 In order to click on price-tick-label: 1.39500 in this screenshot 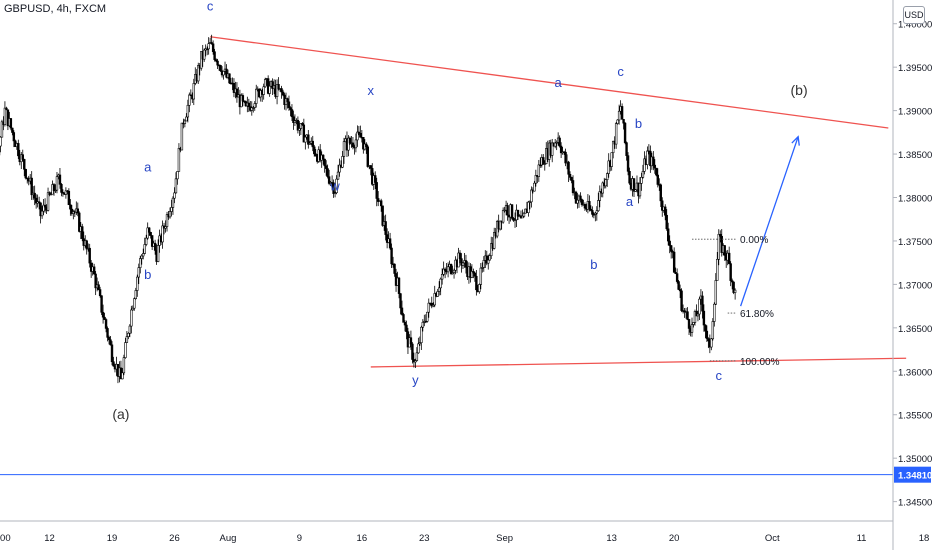, I will do `click(915, 68)`.